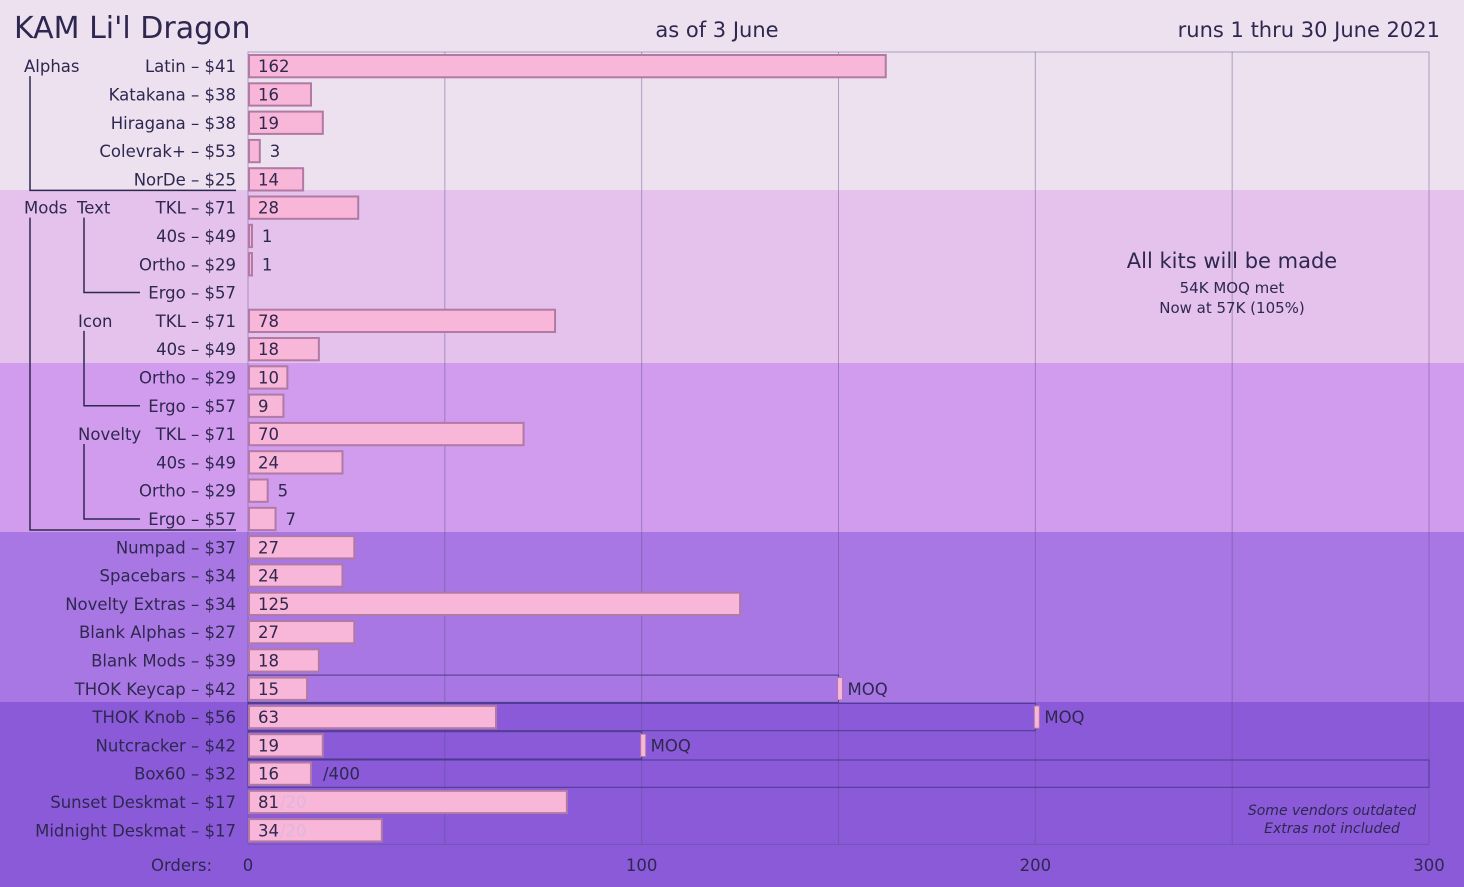  Describe the element at coordinates (111, 368) in the screenshot. I see `bracket-icon` at that location.